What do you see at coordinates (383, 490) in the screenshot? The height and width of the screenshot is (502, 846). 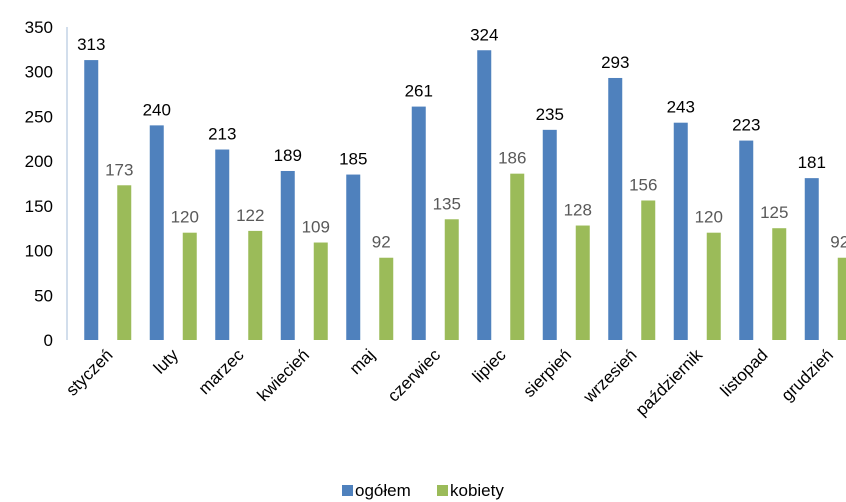 I see `legend-label: ogółem` at bounding box center [383, 490].